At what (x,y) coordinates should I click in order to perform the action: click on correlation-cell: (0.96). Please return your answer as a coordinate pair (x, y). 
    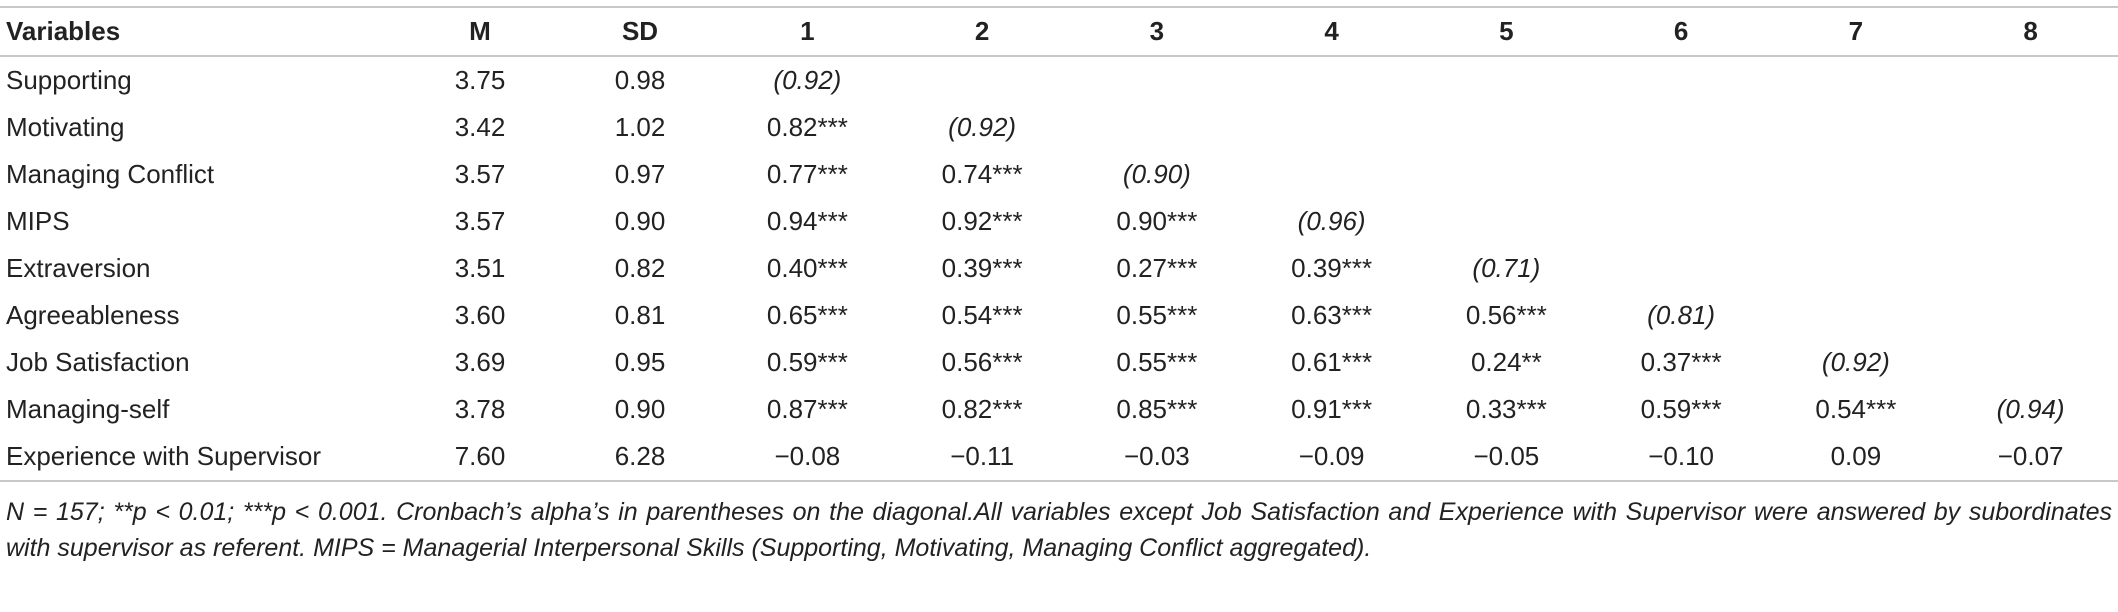
    Looking at the image, I should click on (1331, 221).